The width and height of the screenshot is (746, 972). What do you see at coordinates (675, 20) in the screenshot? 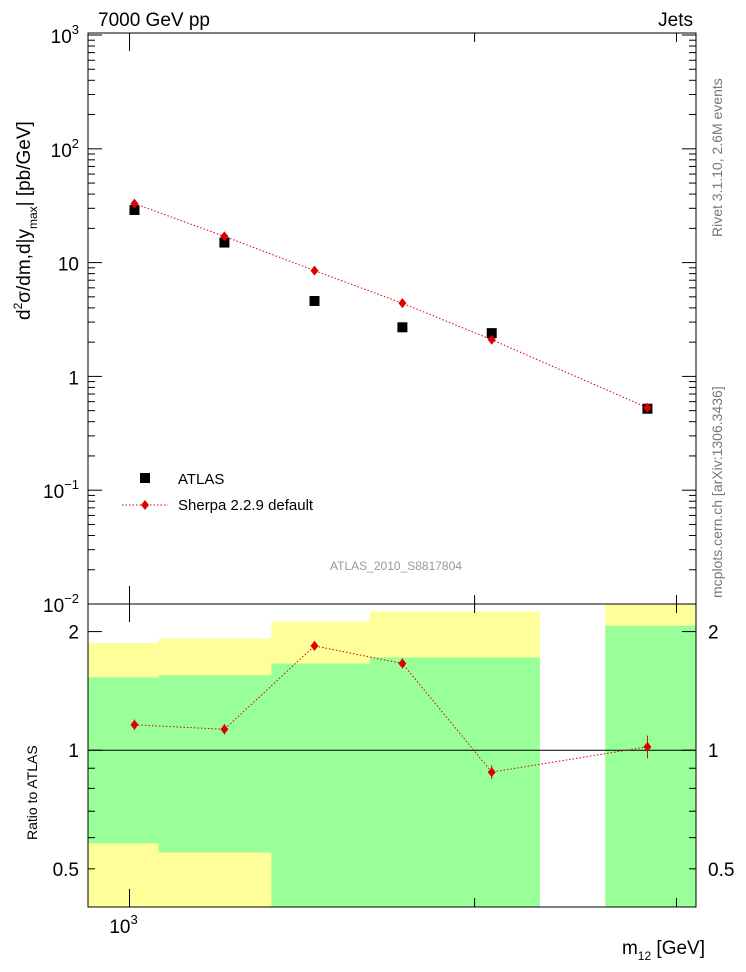
I see `header-right-label: Jets` at bounding box center [675, 20].